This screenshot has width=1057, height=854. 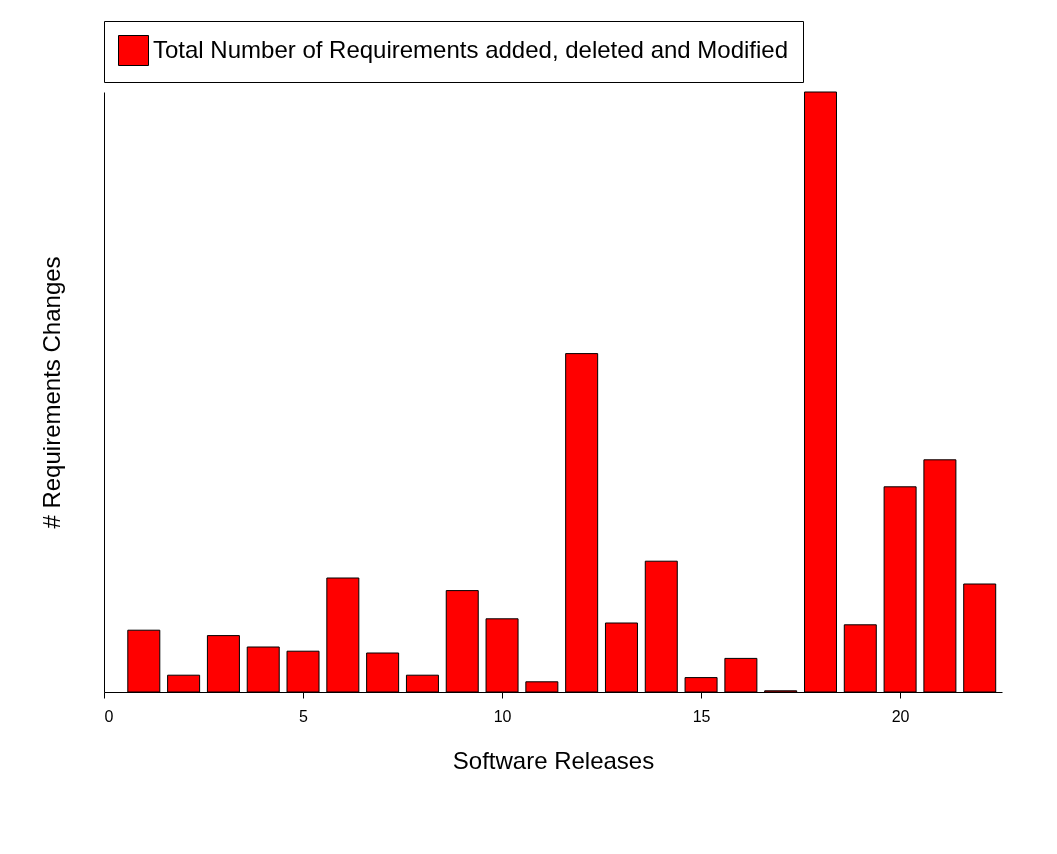 I want to click on x-axis-title: Software Releases, so click(x=553, y=760).